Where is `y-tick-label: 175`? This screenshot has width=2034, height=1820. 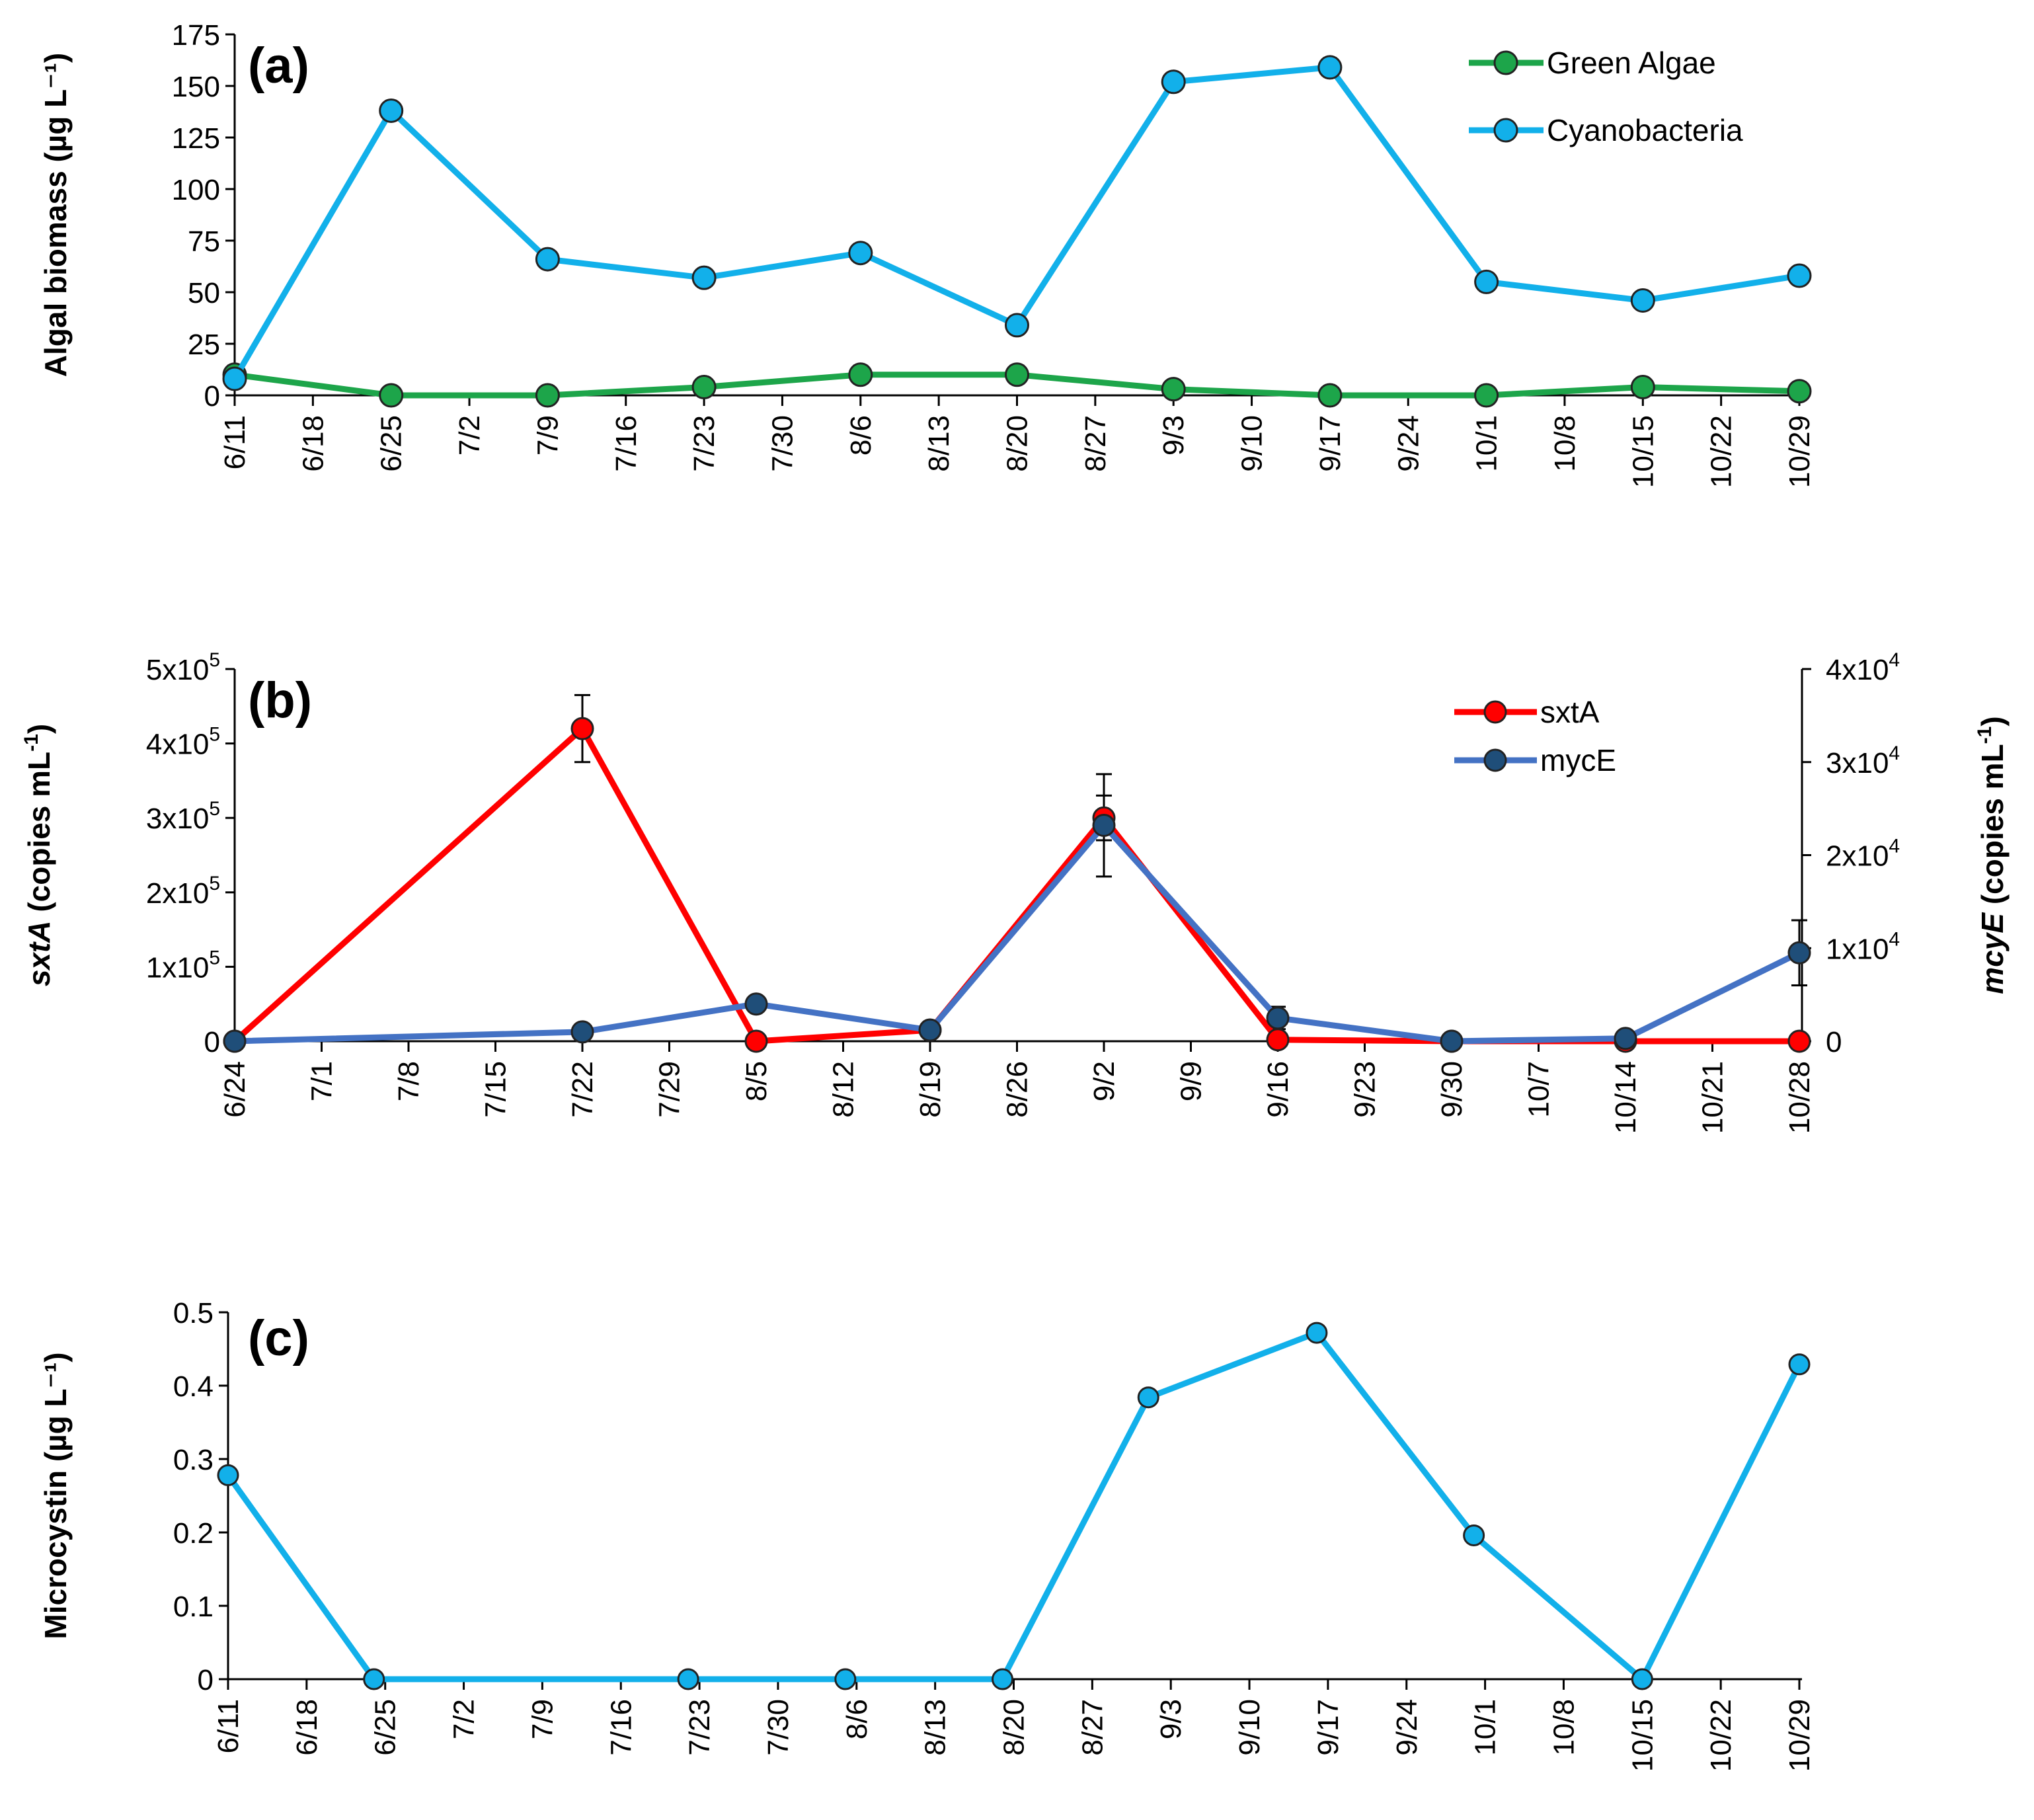
y-tick-label: 175 is located at coordinates (196, 35).